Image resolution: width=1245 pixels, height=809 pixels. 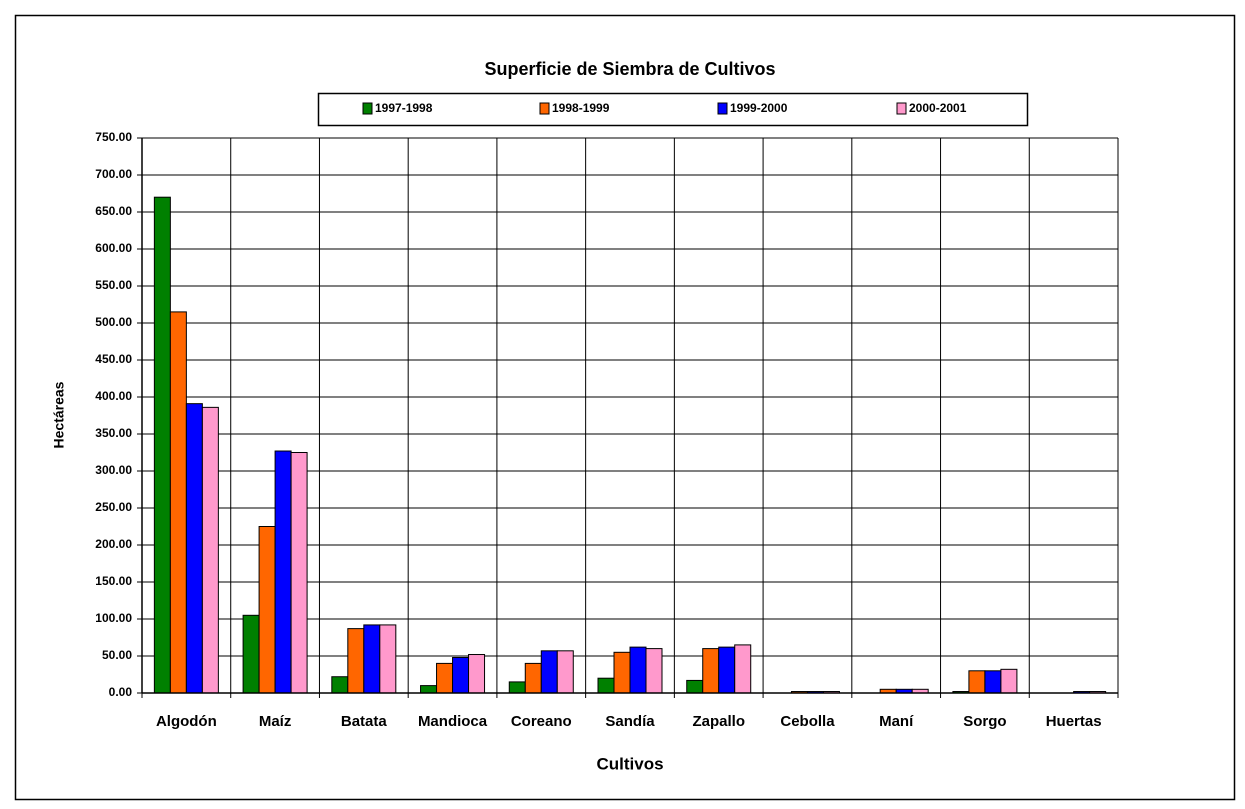 What do you see at coordinates (938, 108) in the screenshot?
I see `legend-label: 2000-2001` at bounding box center [938, 108].